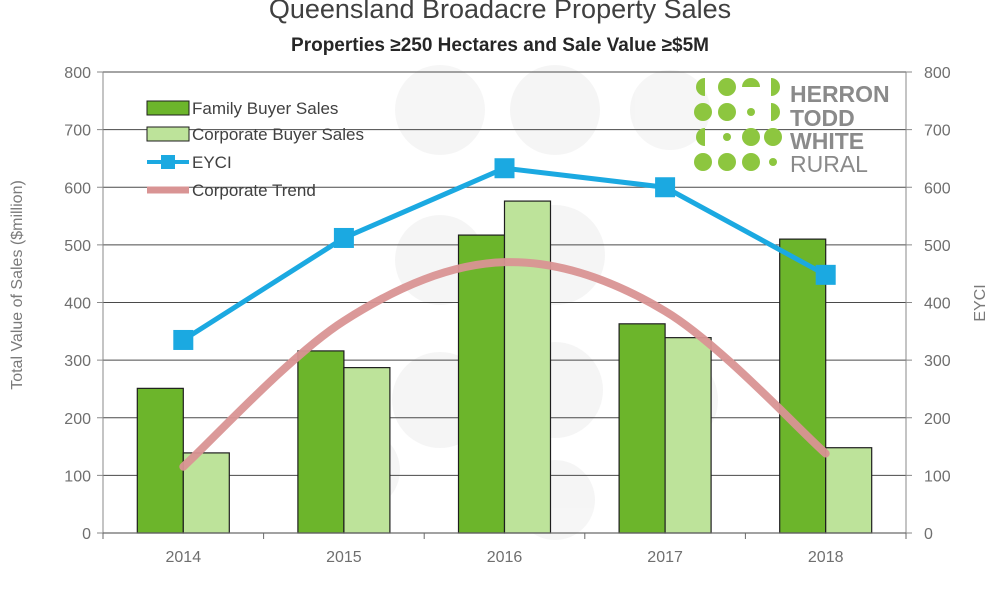 The width and height of the screenshot is (997, 600). Describe the element at coordinates (265, 108) in the screenshot. I see `legend-label: Family Buyer Sales` at that location.